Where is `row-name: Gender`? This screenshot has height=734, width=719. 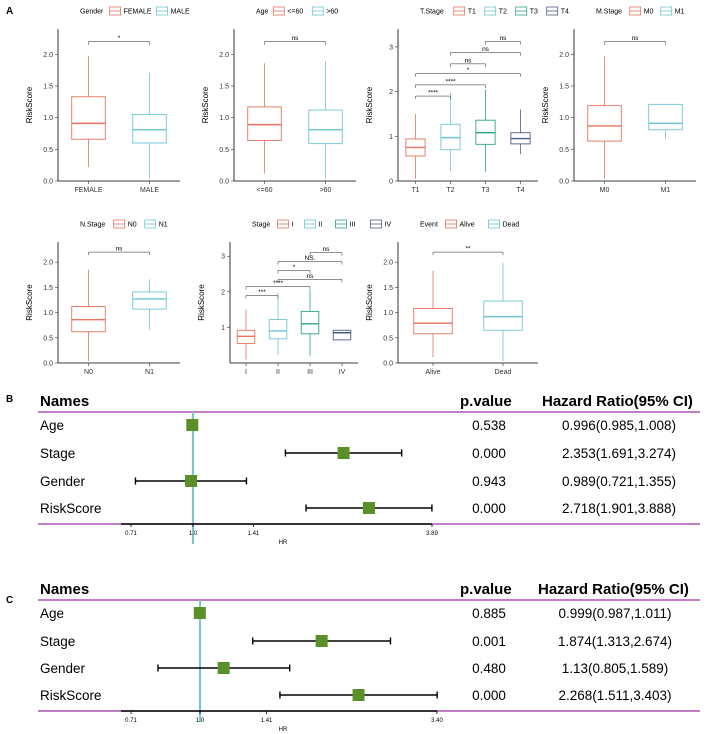
row-name: Gender is located at coordinates (63, 481).